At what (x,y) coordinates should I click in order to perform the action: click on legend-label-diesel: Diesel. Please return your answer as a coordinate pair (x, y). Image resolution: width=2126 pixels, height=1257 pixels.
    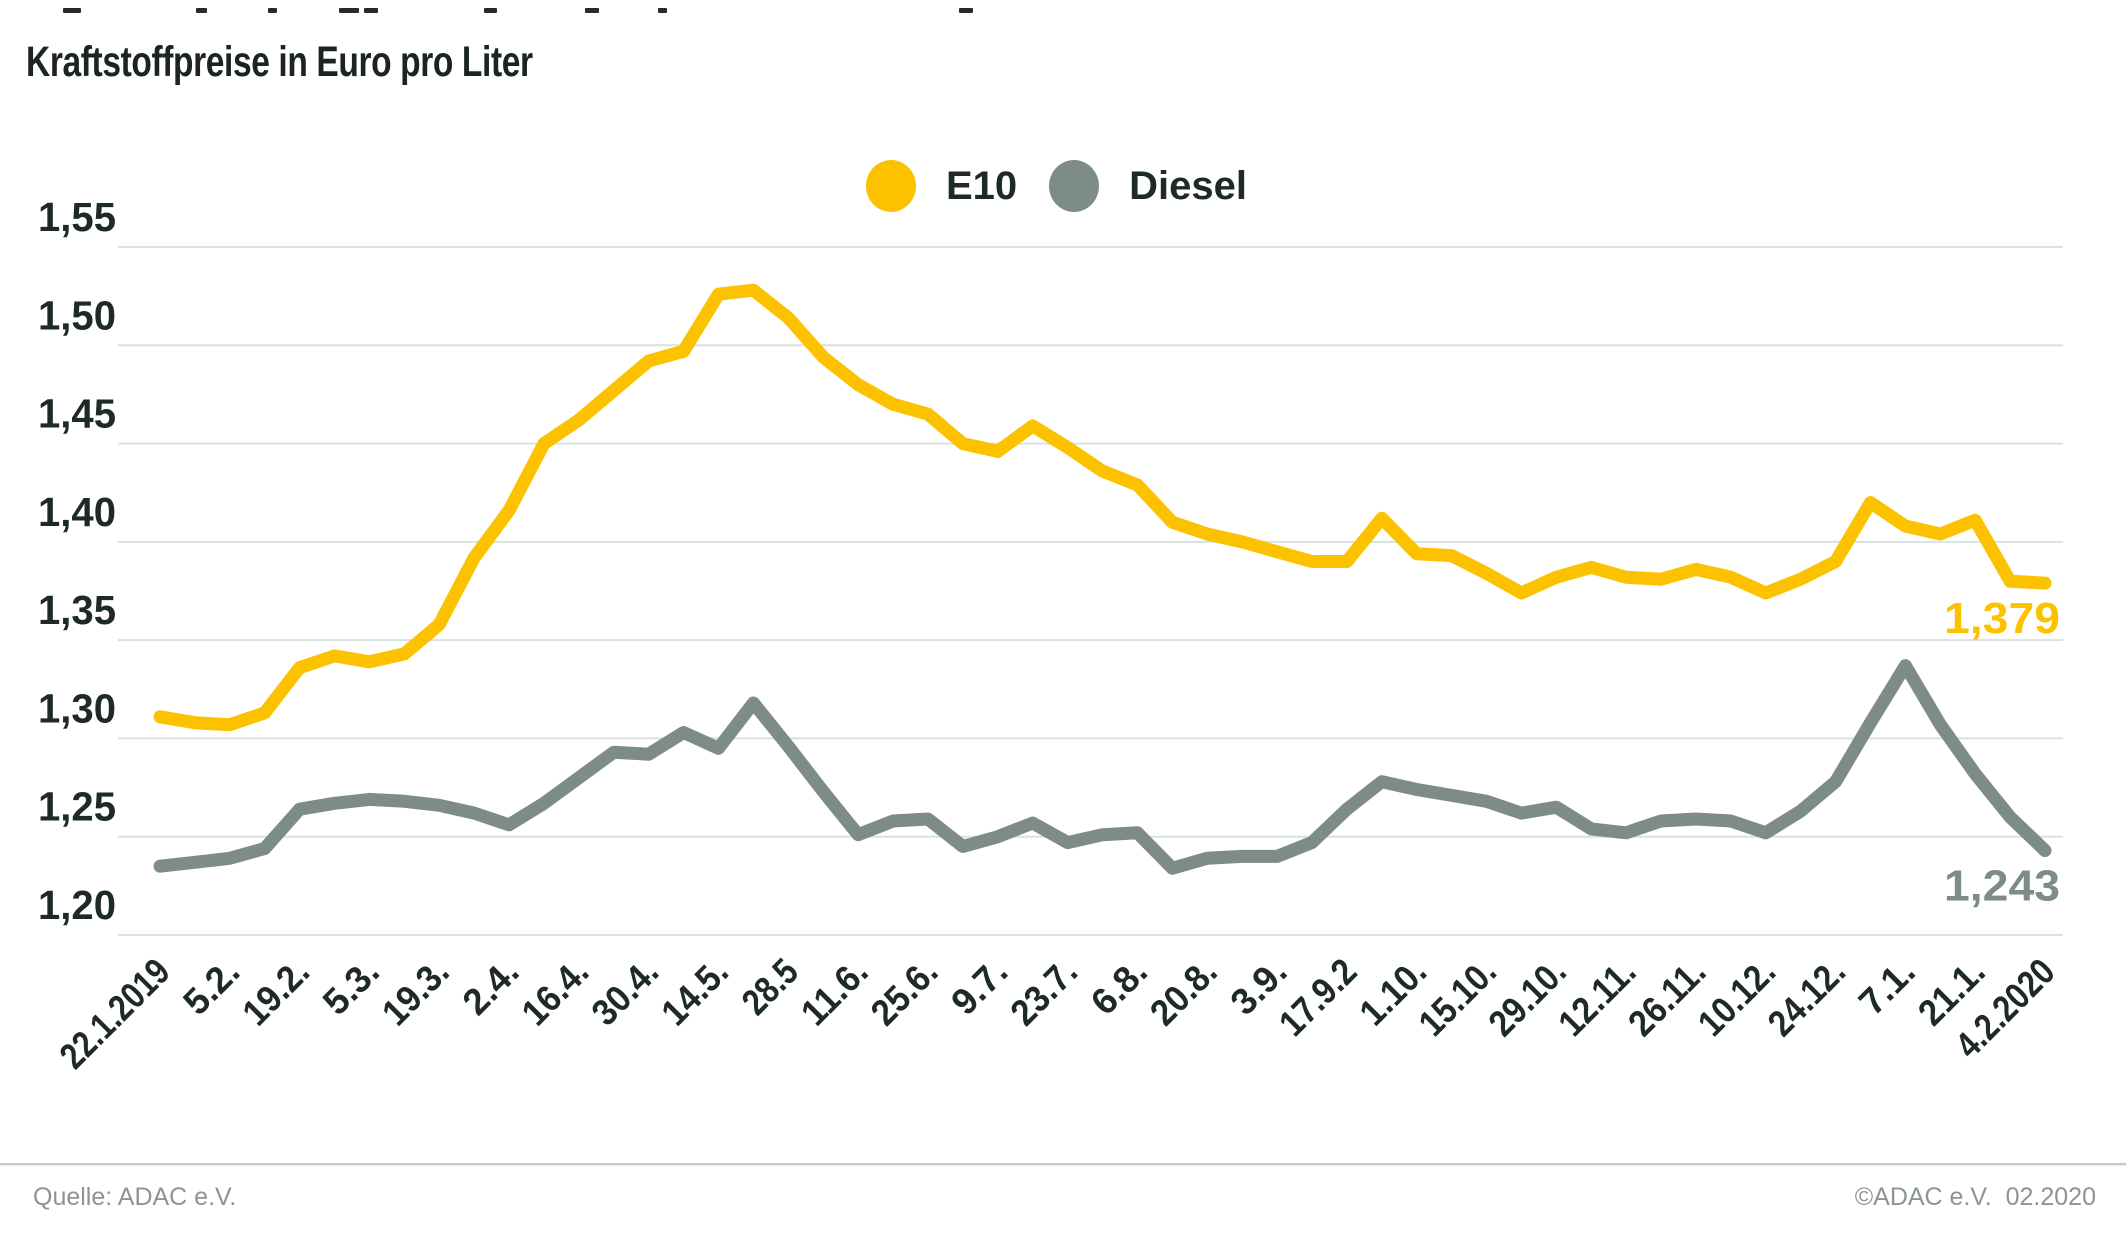
    Looking at the image, I should click on (1188, 185).